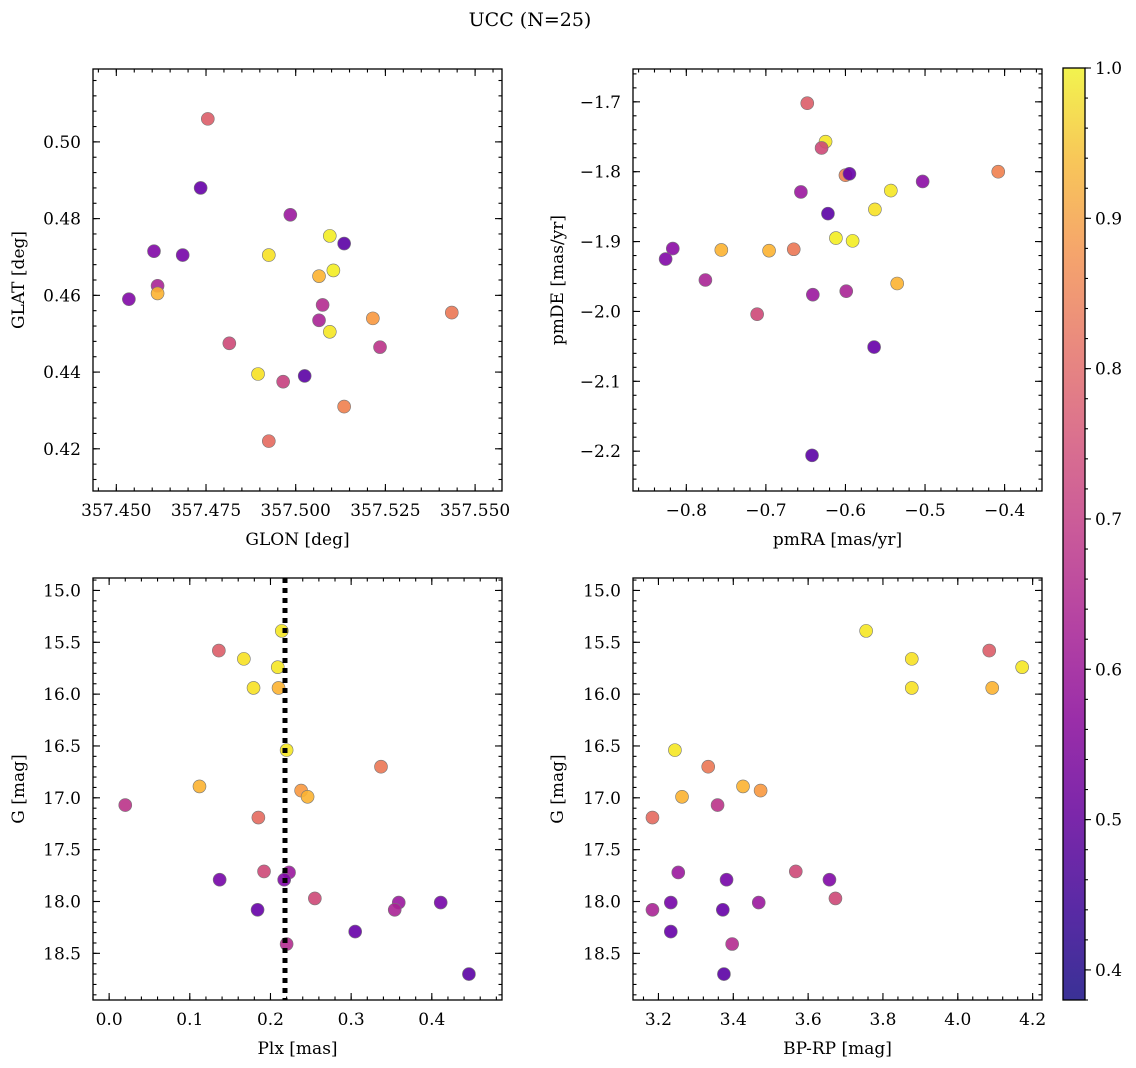 This screenshot has width=1136, height=1068. What do you see at coordinates (602, 643) in the screenshot?
I see `y-tick-label: 15.5` at bounding box center [602, 643].